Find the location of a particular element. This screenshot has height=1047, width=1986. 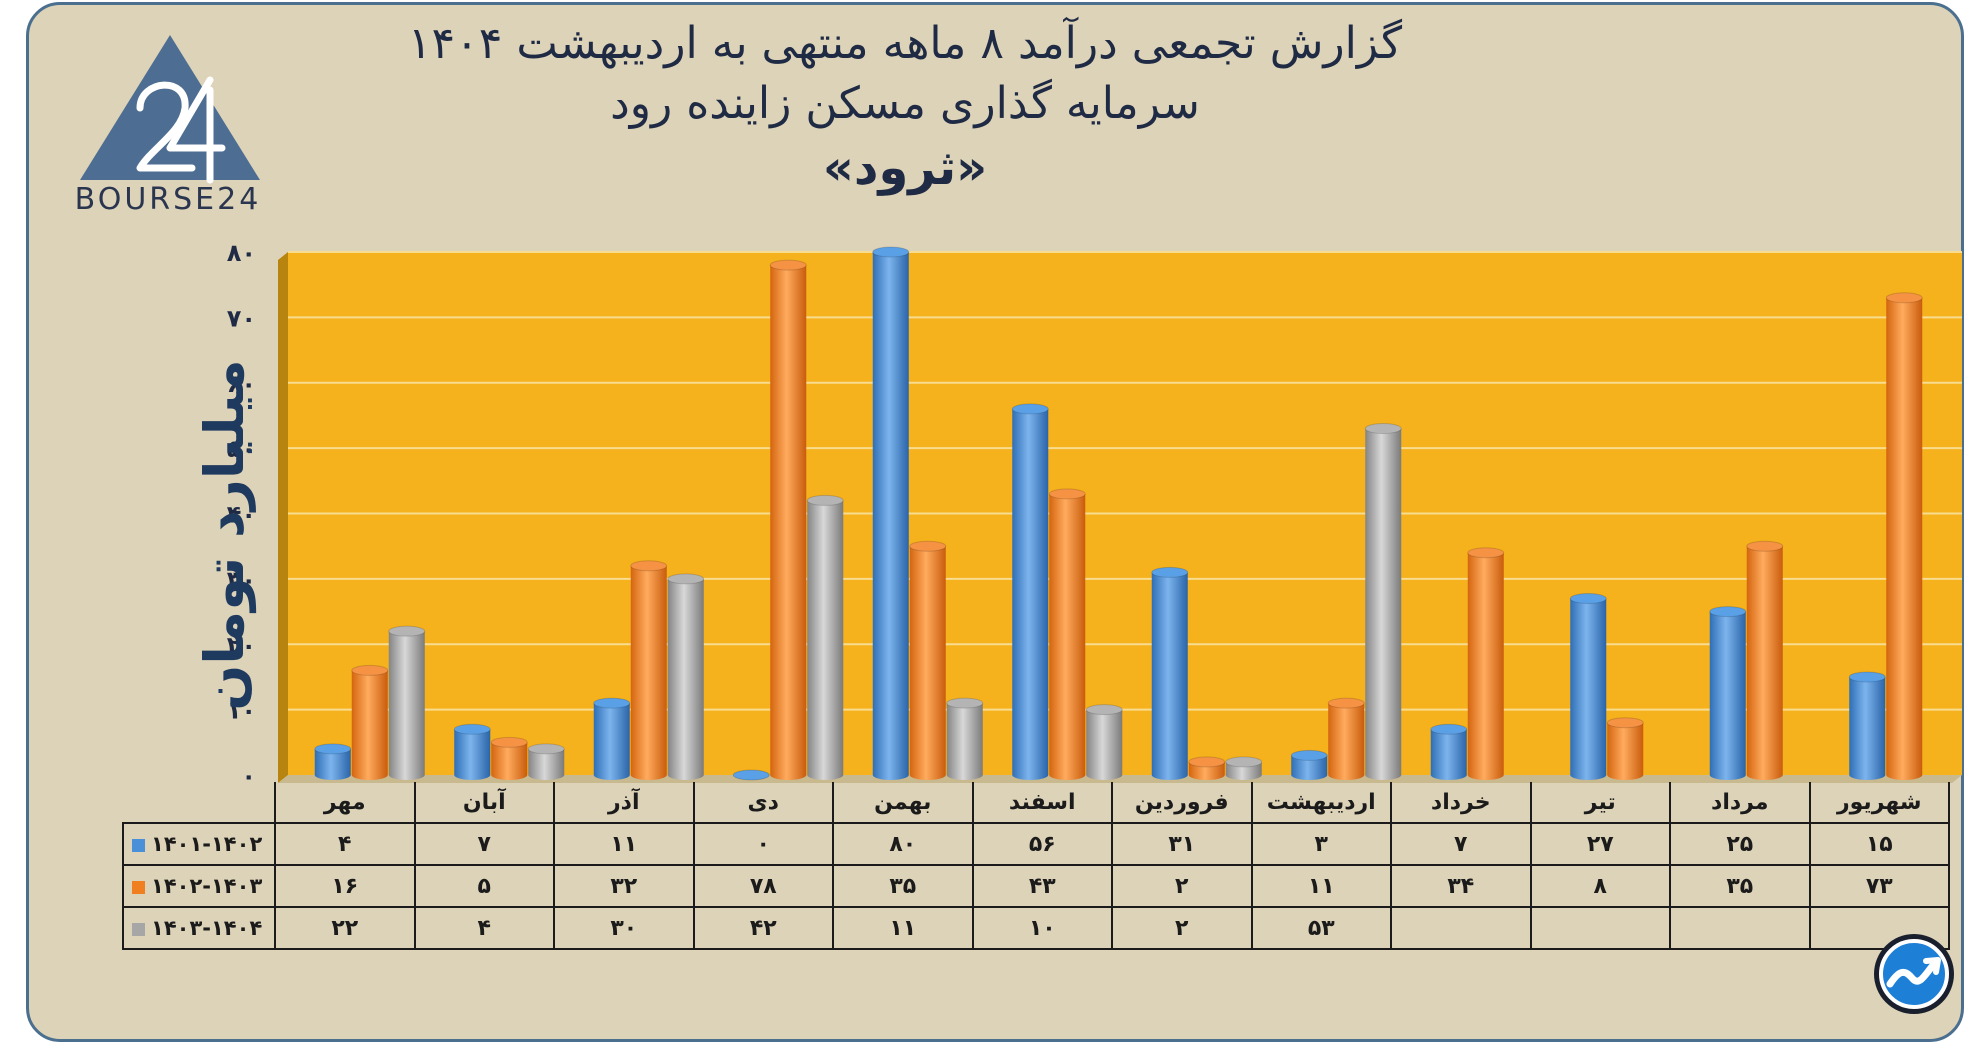

data-label: ۲۵ is located at coordinates (1740, 844).